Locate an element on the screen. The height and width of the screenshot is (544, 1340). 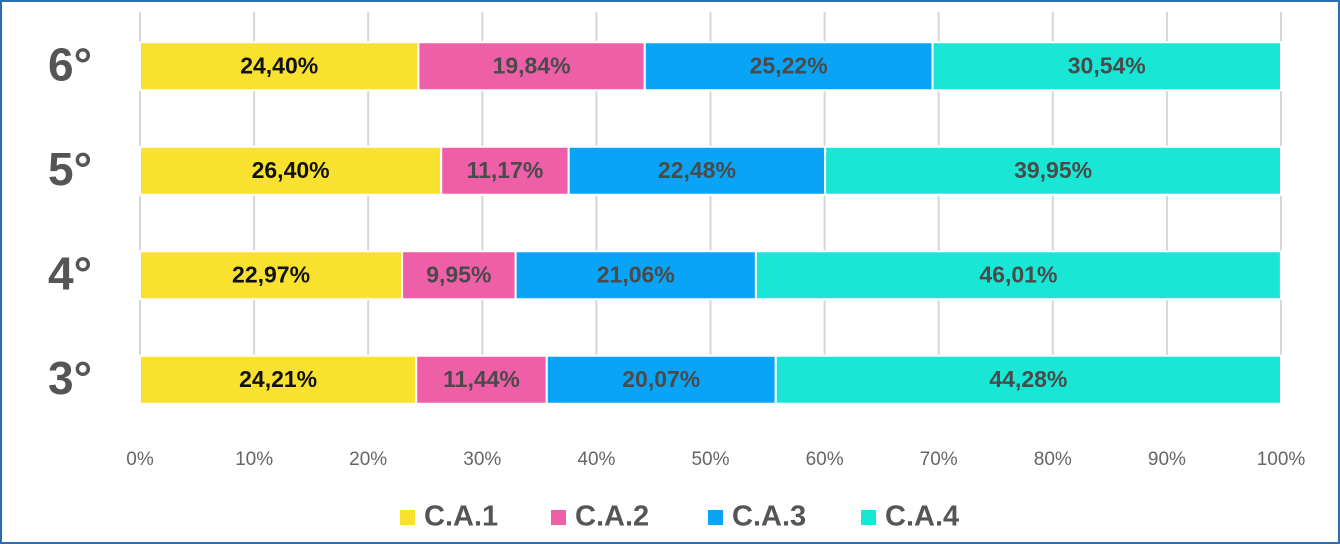
x-tick-label: 80% is located at coordinates (1053, 459).